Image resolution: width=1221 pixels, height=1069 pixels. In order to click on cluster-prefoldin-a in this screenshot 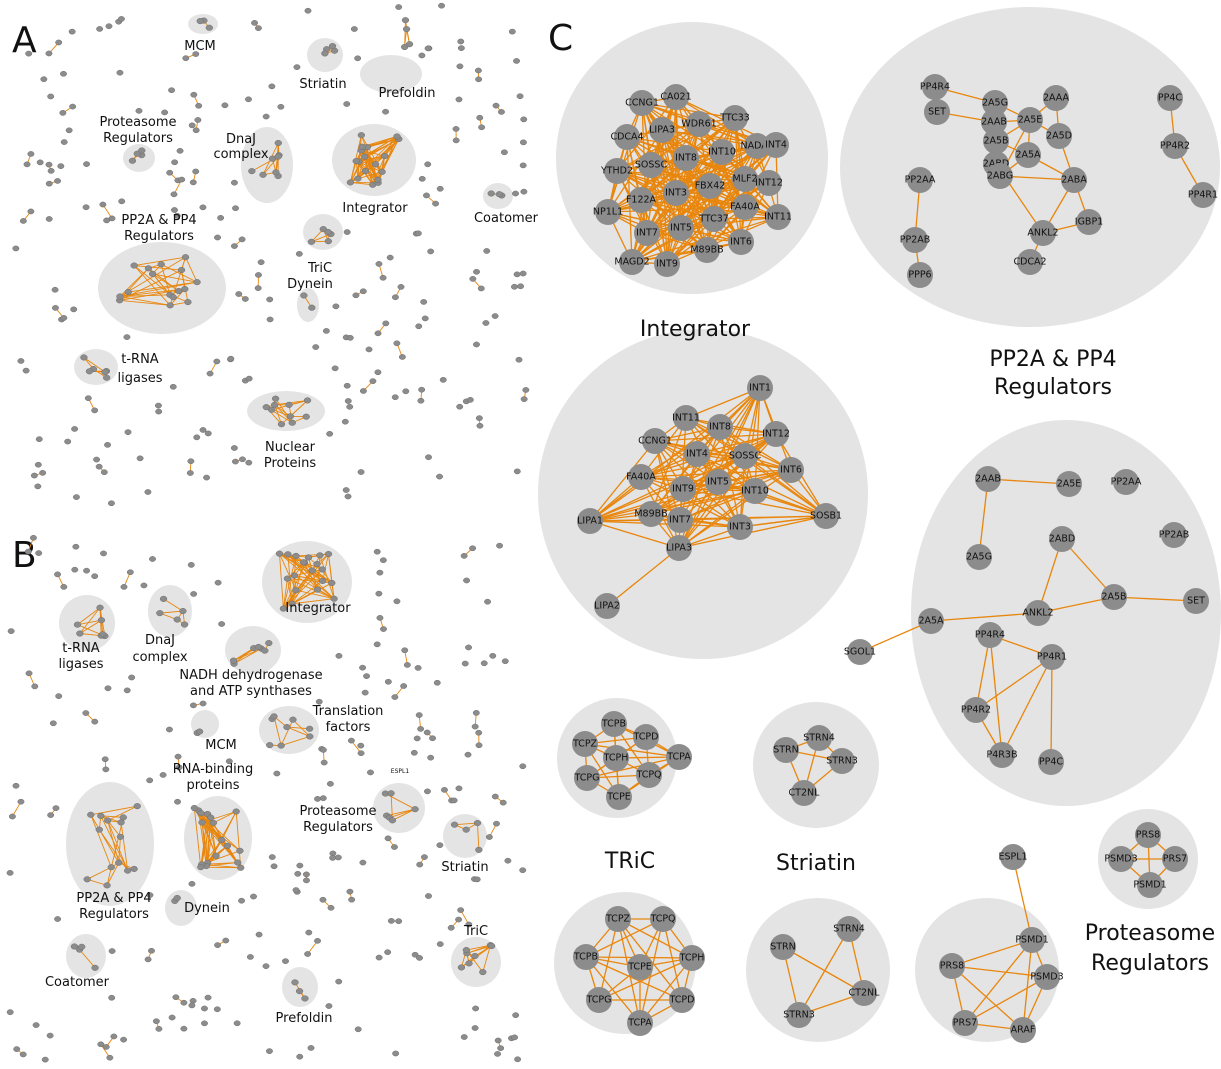, I will do `click(391, 74)`.